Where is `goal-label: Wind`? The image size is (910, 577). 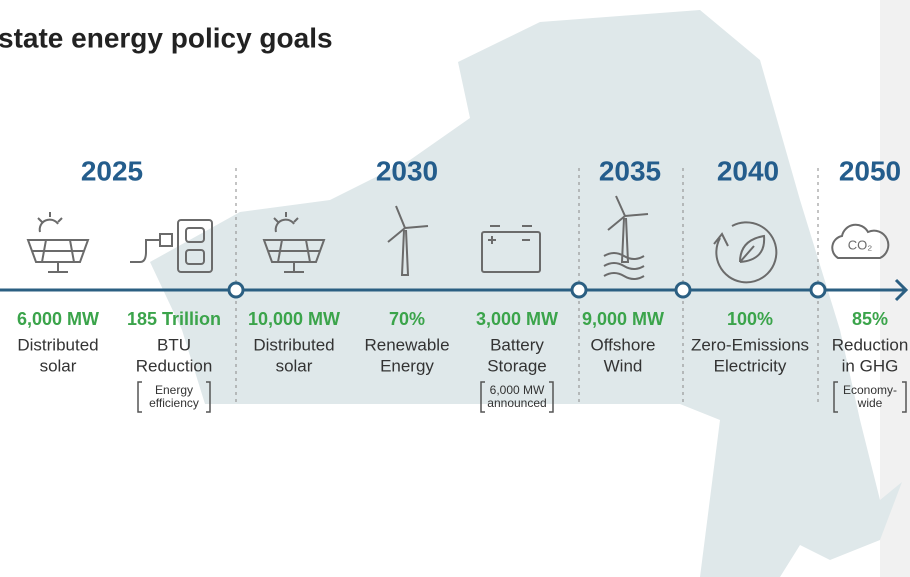
goal-label: Wind is located at coordinates (623, 365).